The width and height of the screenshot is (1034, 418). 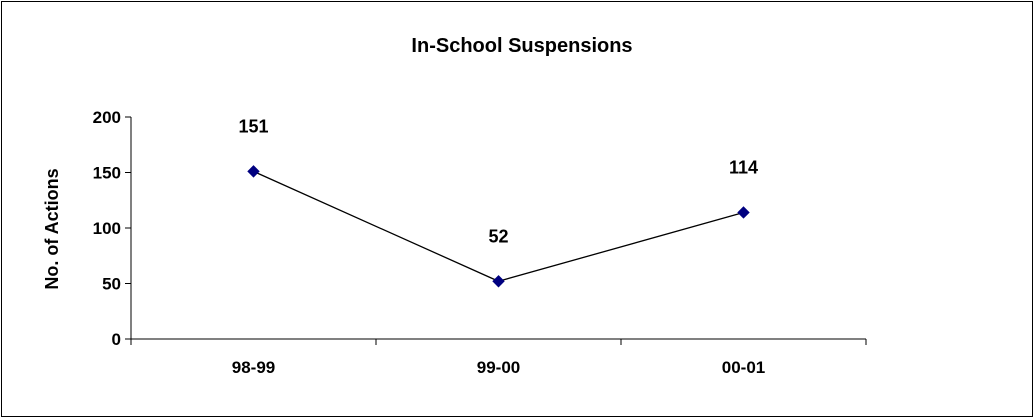 What do you see at coordinates (111, 284) in the screenshot?
I see `y-tick-label: 50` at bounding box center [111, 284].